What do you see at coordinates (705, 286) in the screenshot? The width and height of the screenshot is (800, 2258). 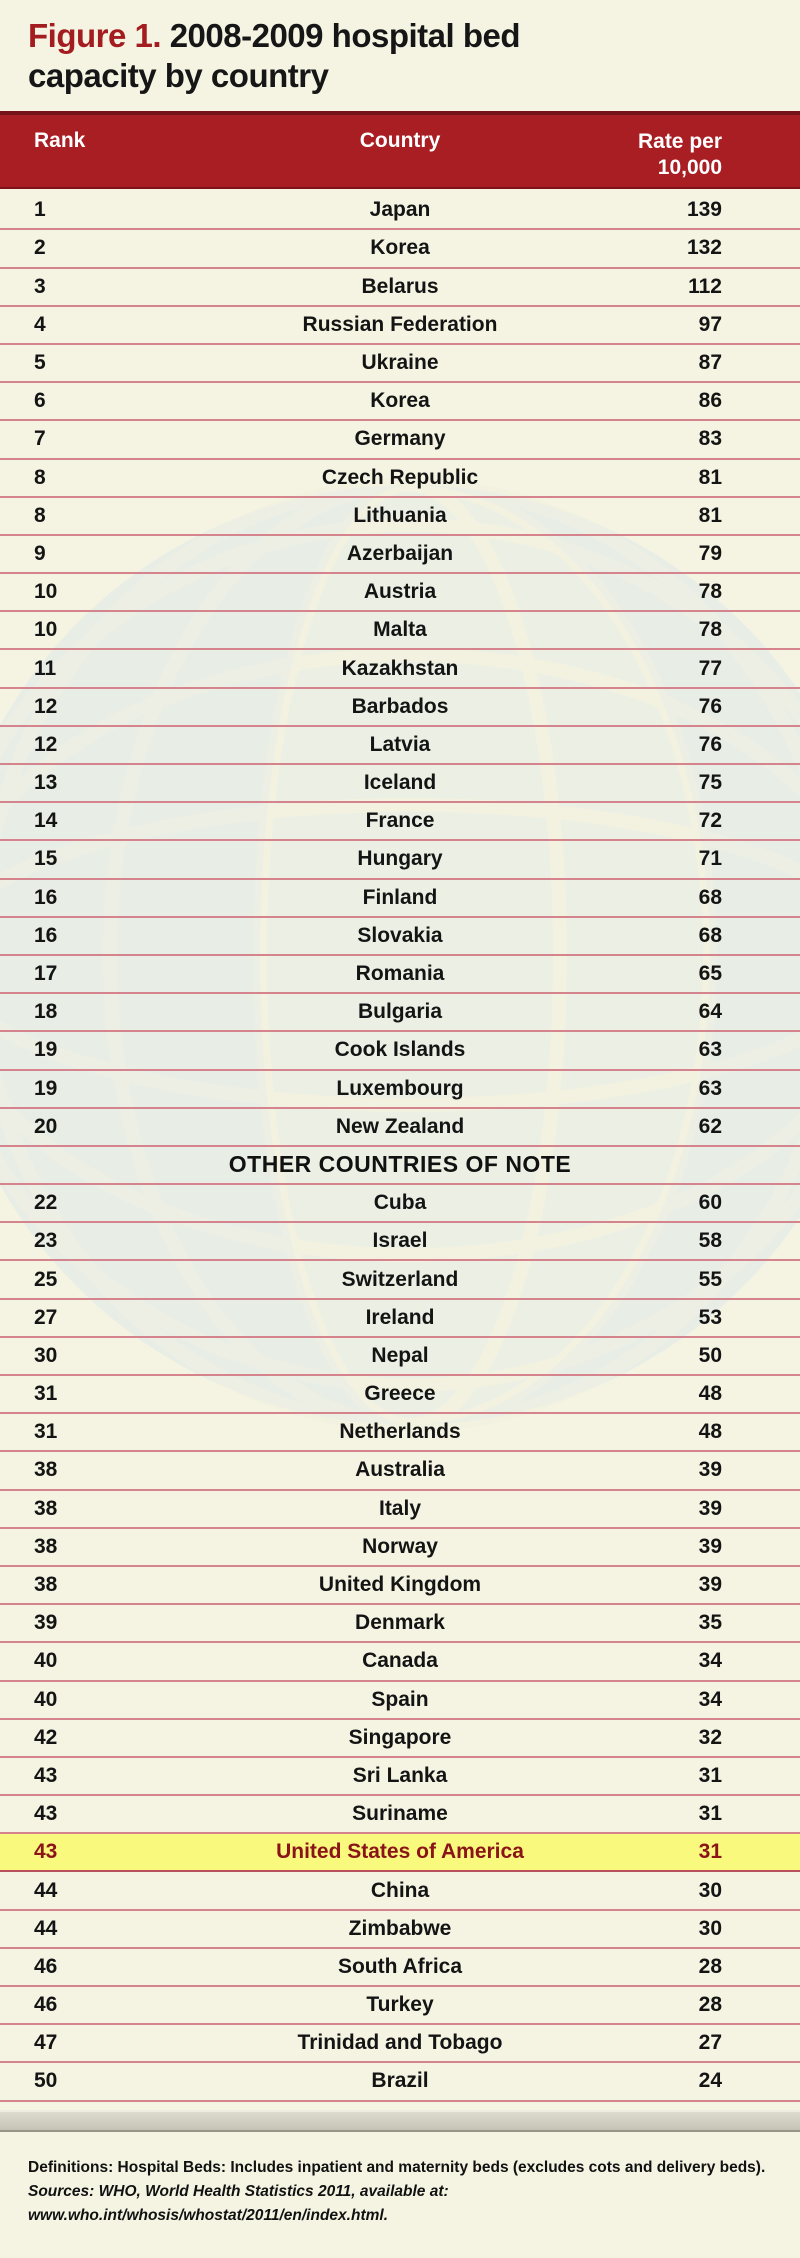 I see `rate-cell: 112` at bounding box center [705, 286].